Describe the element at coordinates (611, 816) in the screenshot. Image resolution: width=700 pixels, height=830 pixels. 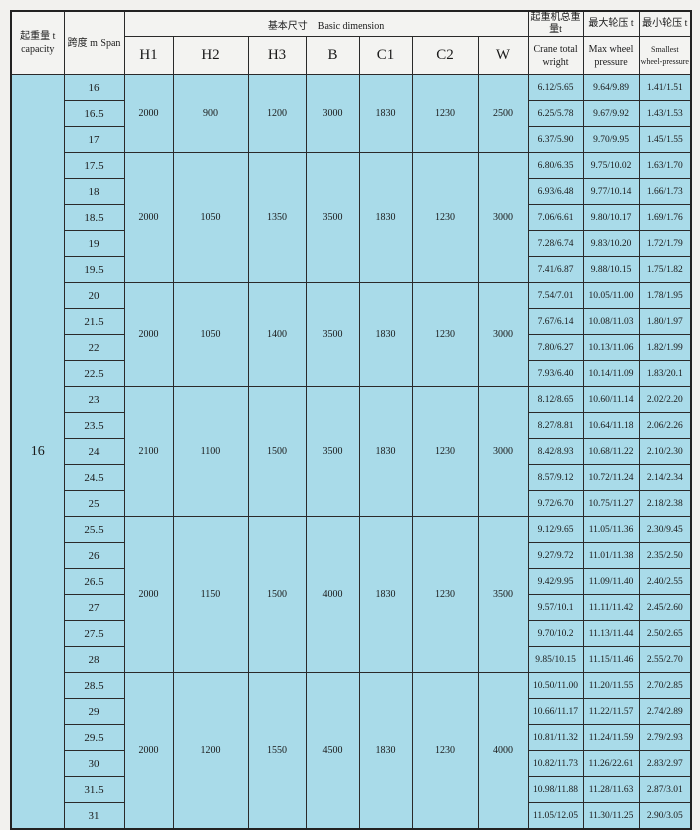
I see `max-wheel-pressure-cell: 11.30/11.25` at that location.